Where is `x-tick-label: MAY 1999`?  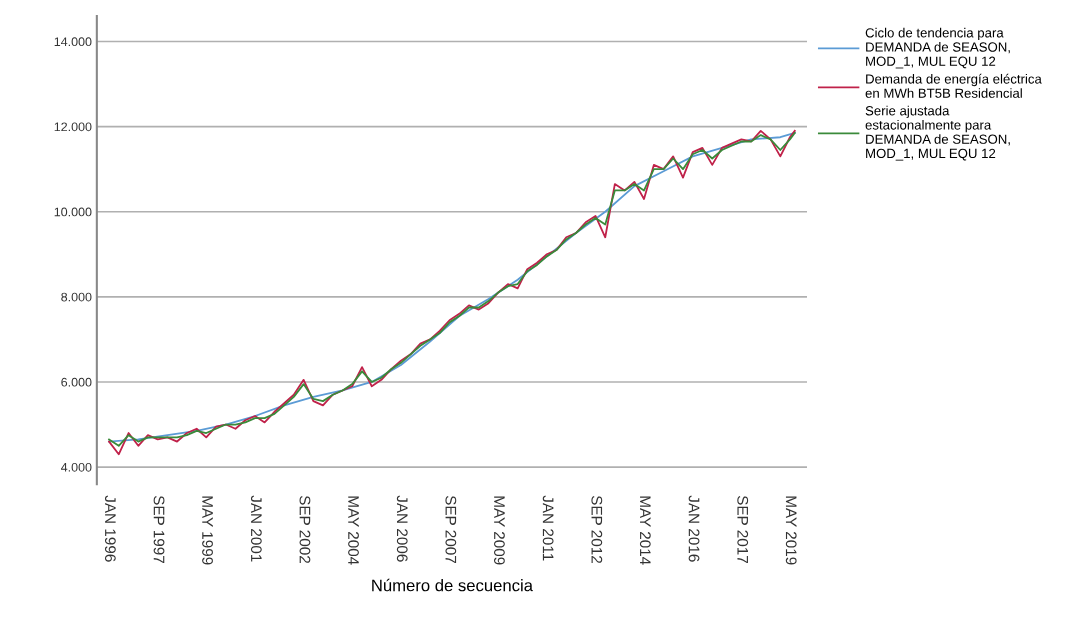 x-tick-label: MAY 1999 is located at coordinates (207, 530).